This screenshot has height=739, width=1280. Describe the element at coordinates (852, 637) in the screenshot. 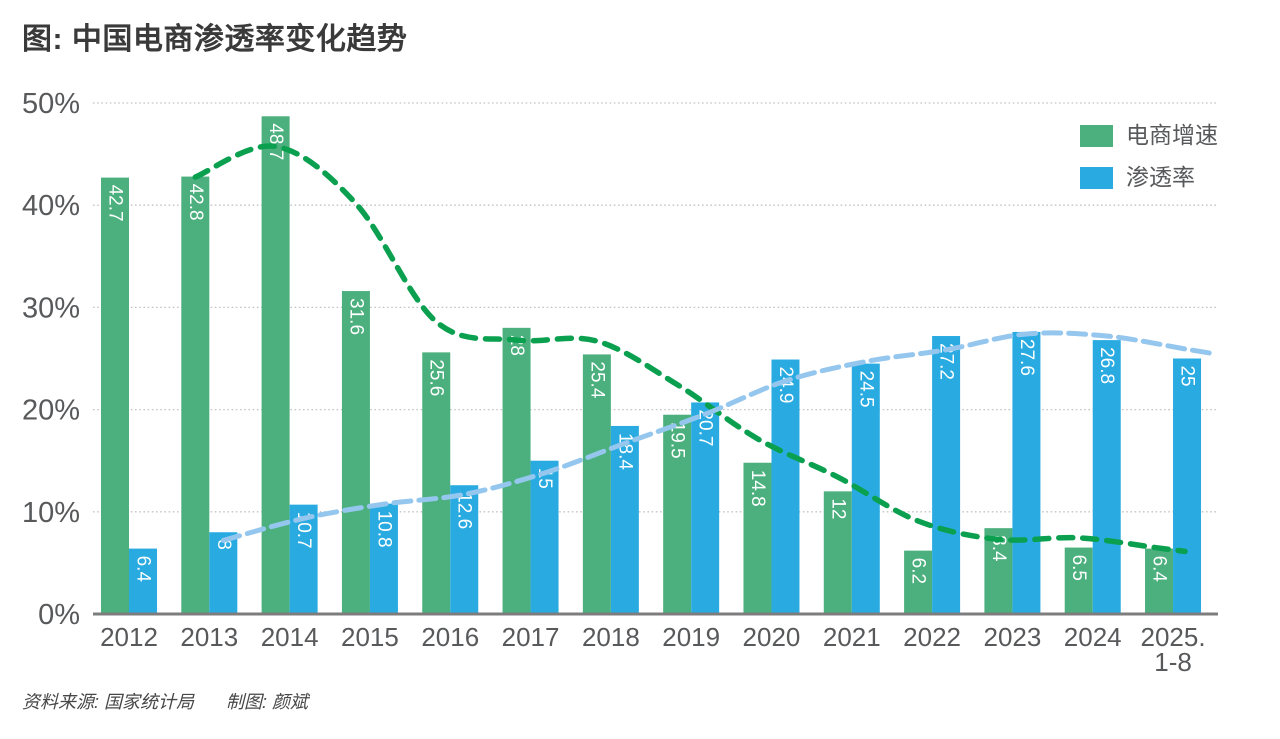

I see `x-axis-label-2021: 2021` at that location.